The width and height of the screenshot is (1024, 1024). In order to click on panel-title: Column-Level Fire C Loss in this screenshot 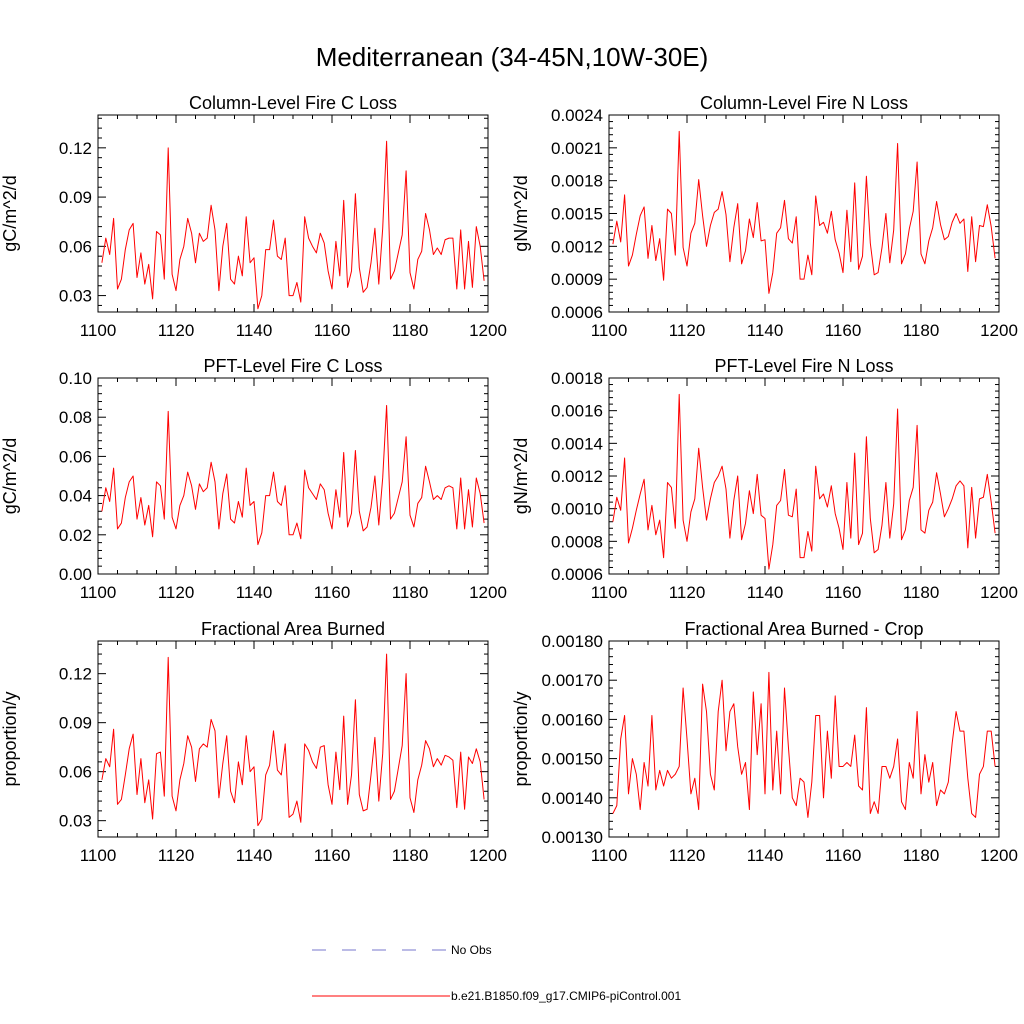, I will do `click(293, 103)`.